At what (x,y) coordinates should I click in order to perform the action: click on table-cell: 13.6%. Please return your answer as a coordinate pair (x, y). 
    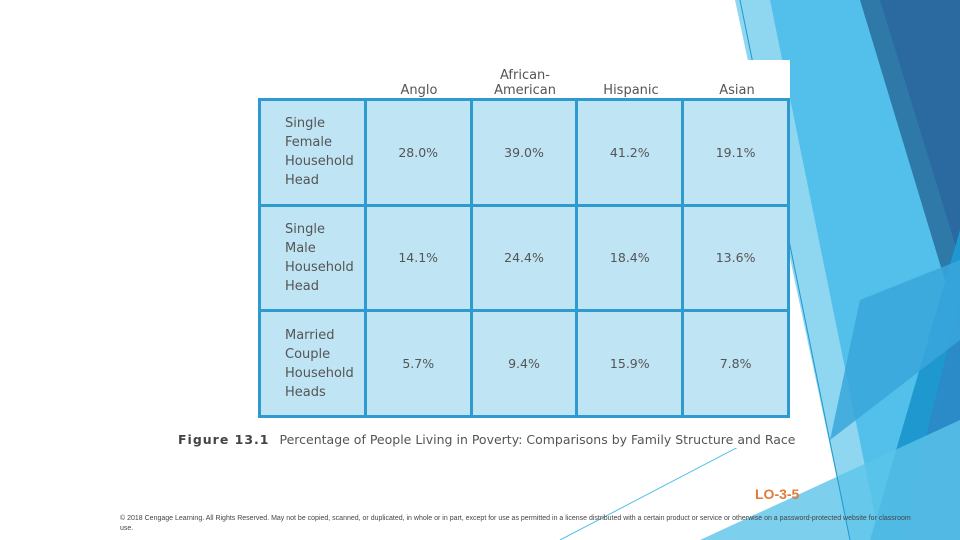
    Looking at the image, I should click on (735, 258).